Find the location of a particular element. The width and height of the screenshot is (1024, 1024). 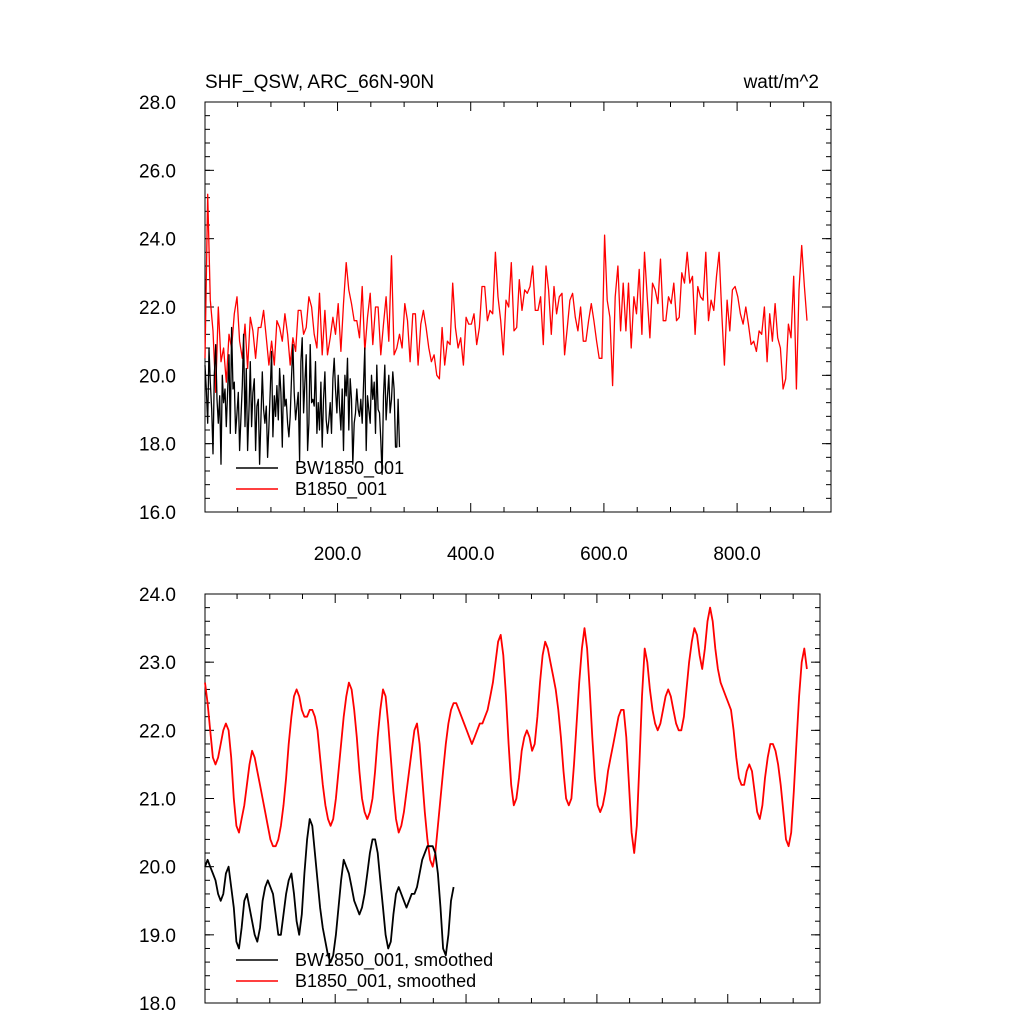

x-tick-label: 200.0 is located at coordinates (338, 554).